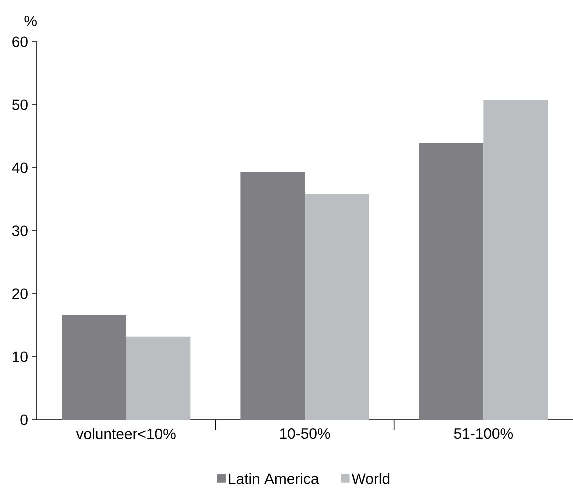  I want to click on legend-label: World, so click(371, 478).